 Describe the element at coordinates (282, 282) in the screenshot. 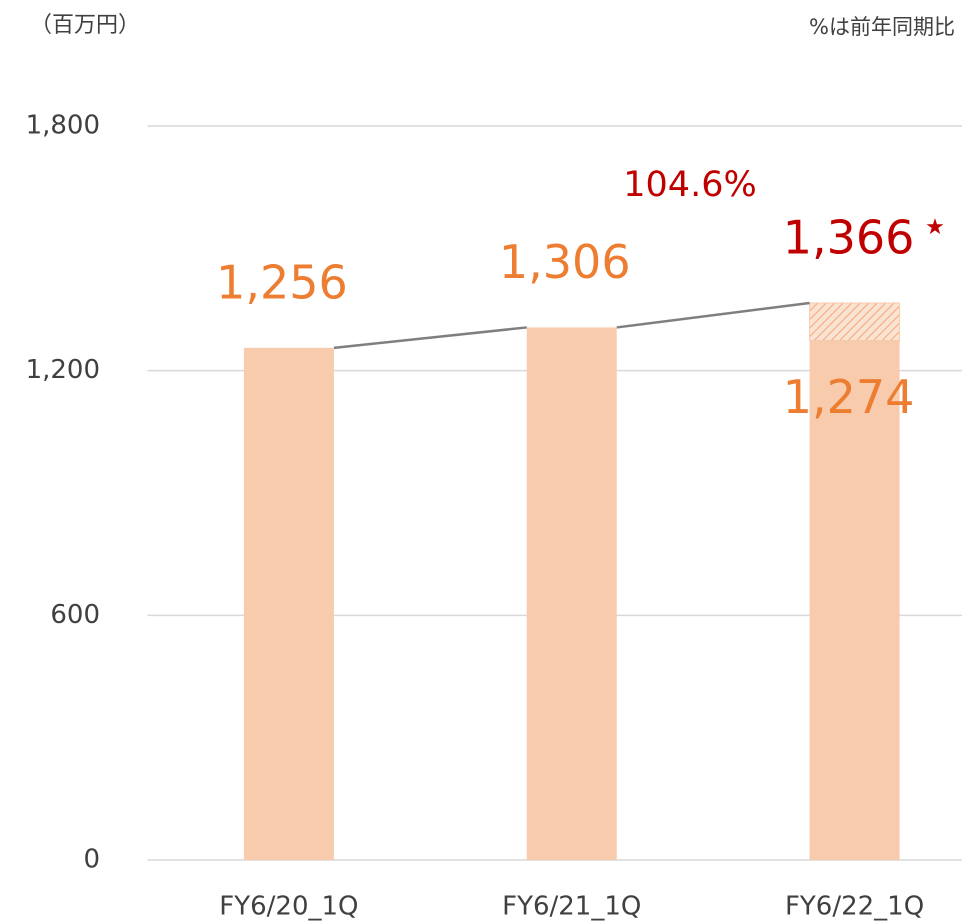

I see `value-label: 1,256` at that location.